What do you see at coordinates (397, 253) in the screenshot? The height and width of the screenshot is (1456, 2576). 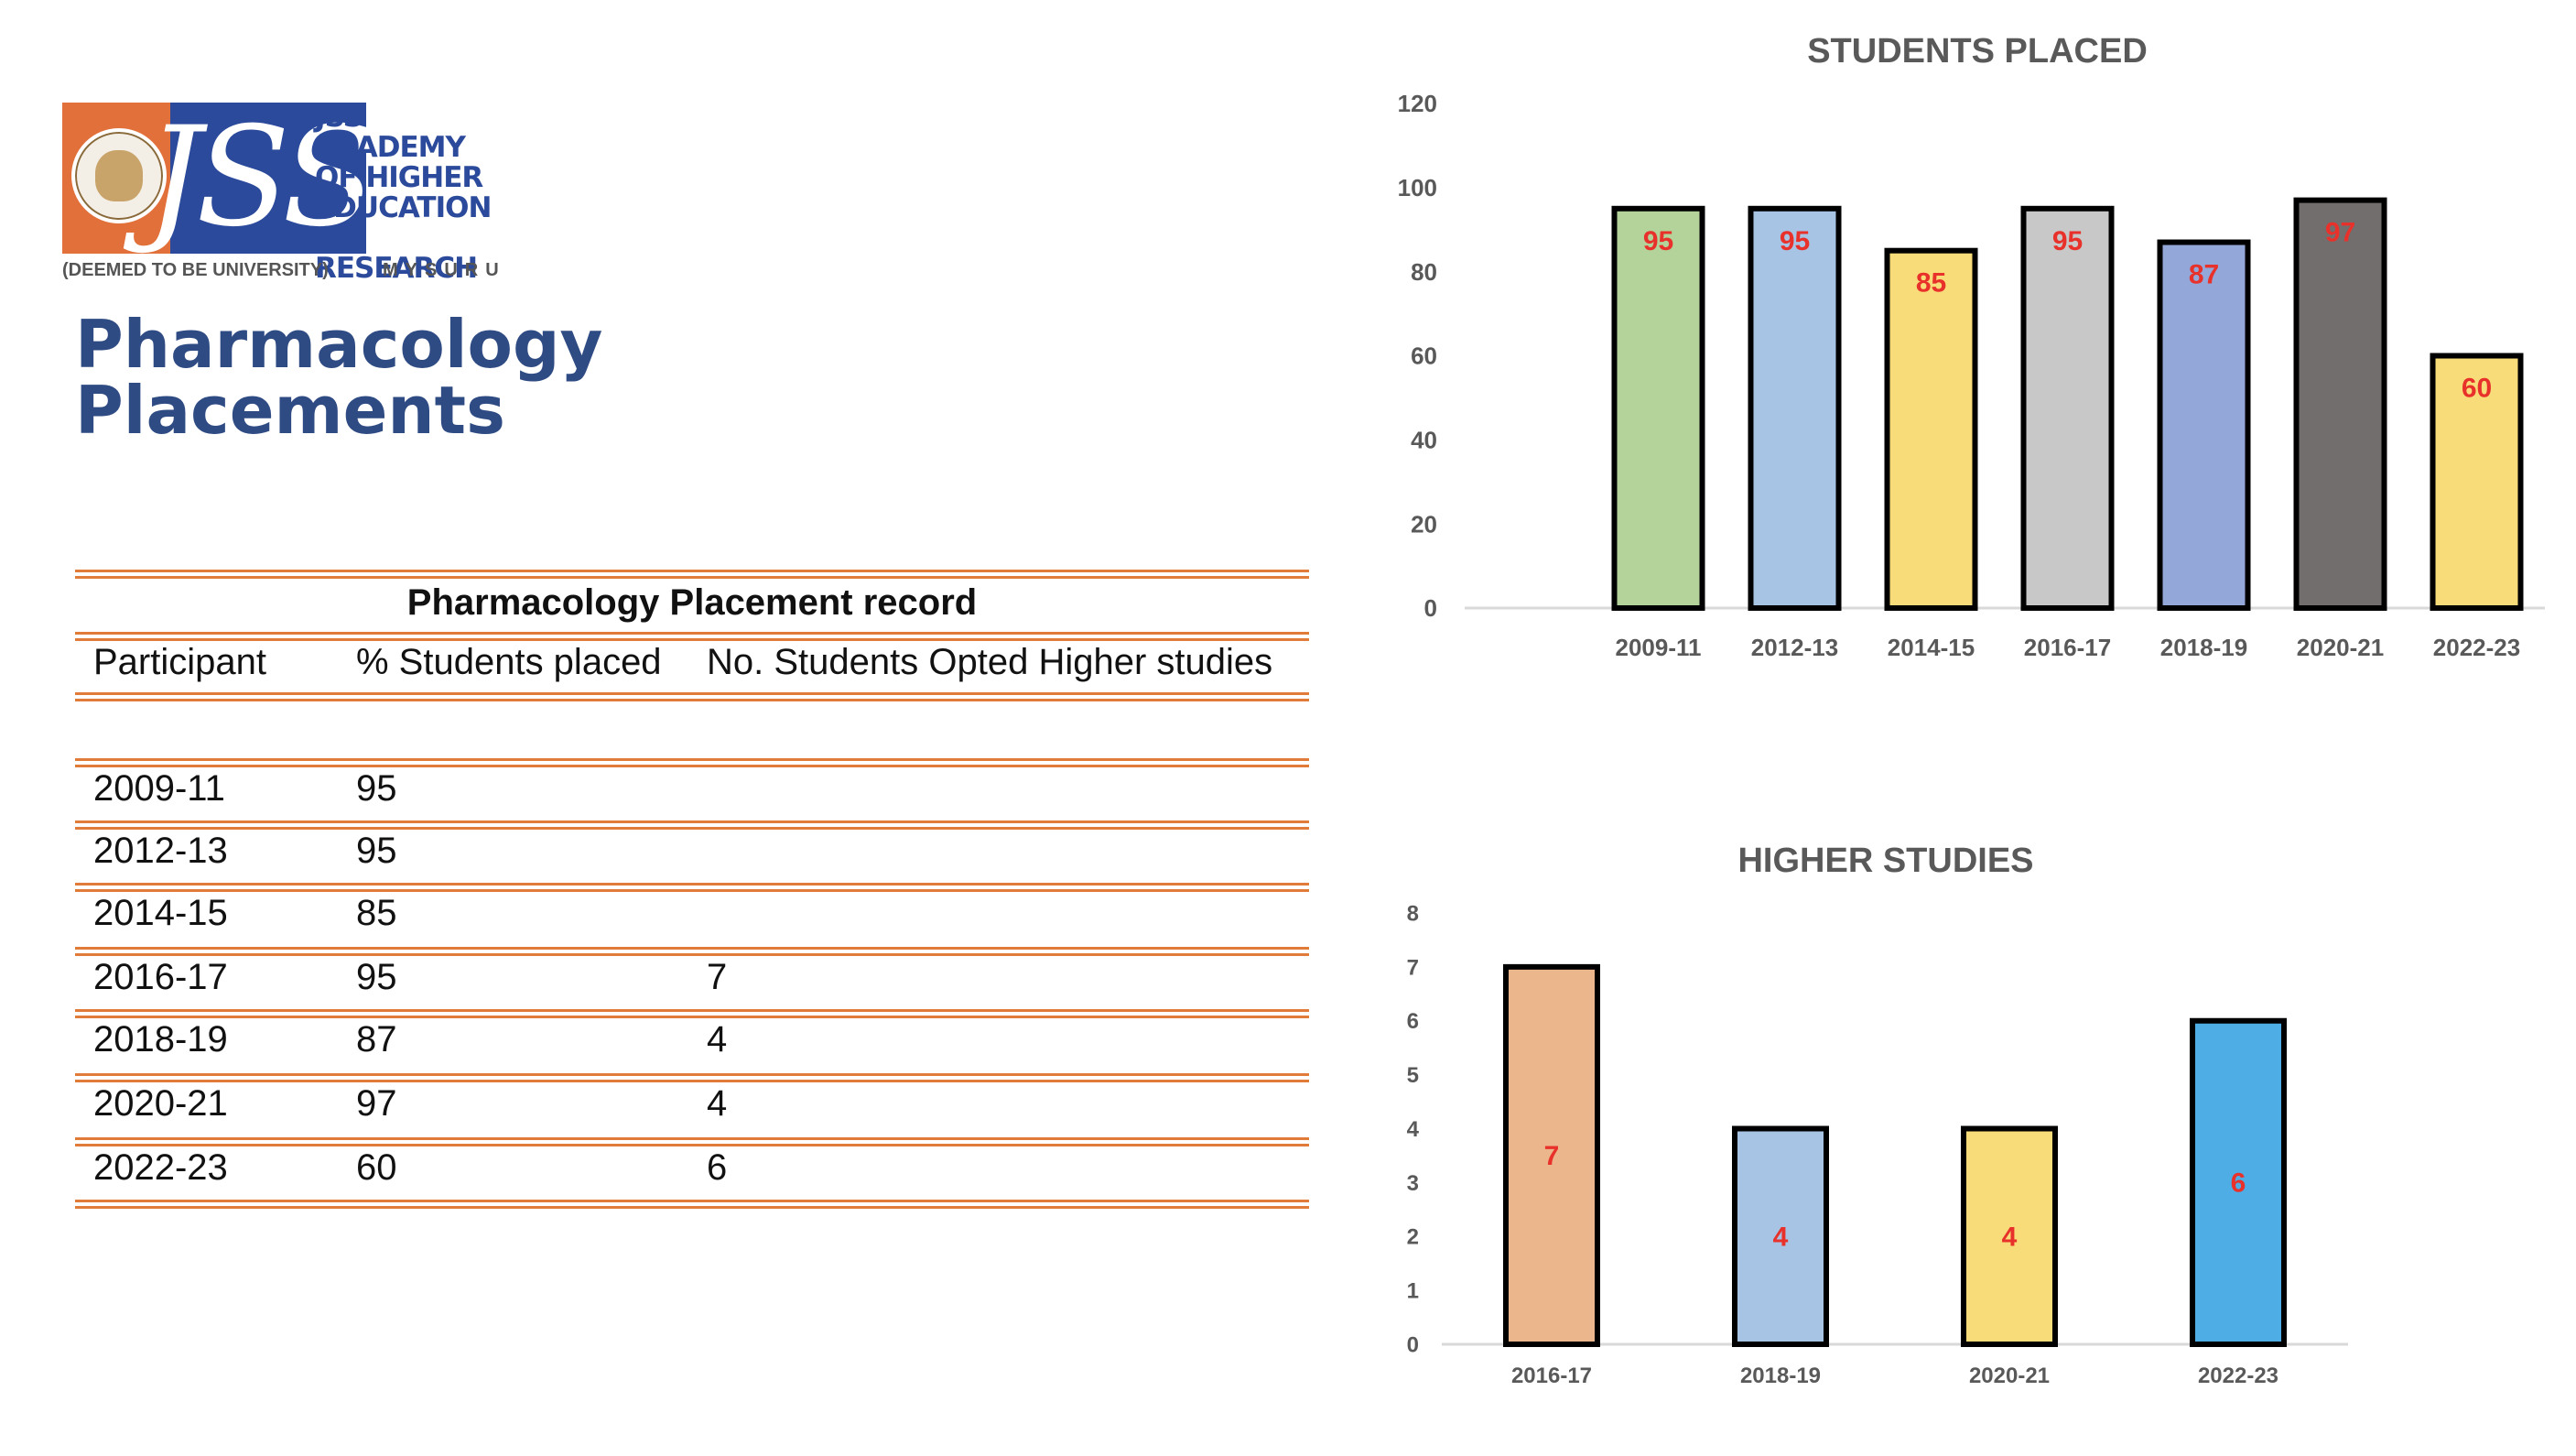 I see `logo-line: & RESEARCH` at bounding box center [397, 253].